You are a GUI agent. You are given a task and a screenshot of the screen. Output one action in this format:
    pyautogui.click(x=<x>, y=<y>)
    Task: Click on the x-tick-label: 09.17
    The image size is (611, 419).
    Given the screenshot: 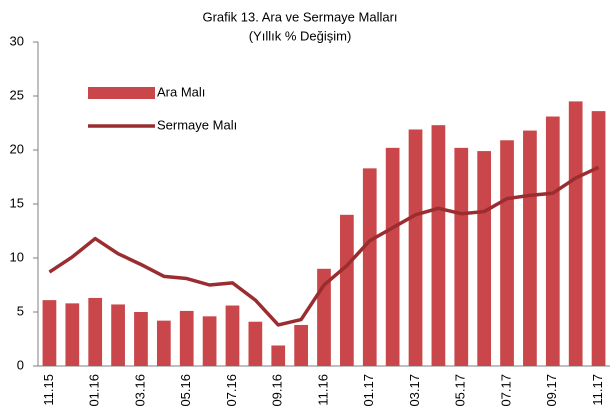 What is the action you would take?
    pyautogui.click(x=551, y=390)
    